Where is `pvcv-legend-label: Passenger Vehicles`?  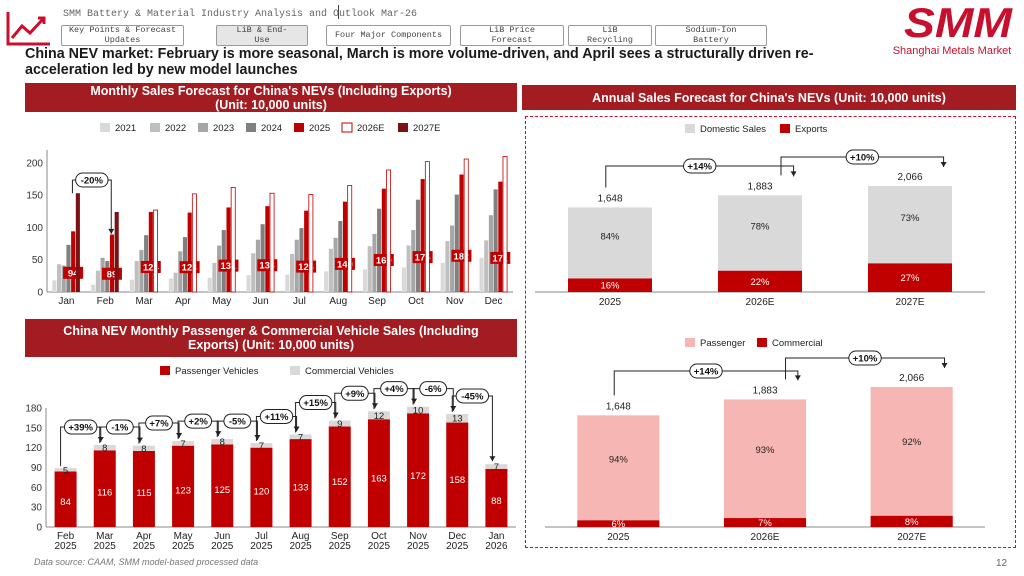 pvcv-legend-label: Passenger Vehicles is located at coordinates (217, 371).